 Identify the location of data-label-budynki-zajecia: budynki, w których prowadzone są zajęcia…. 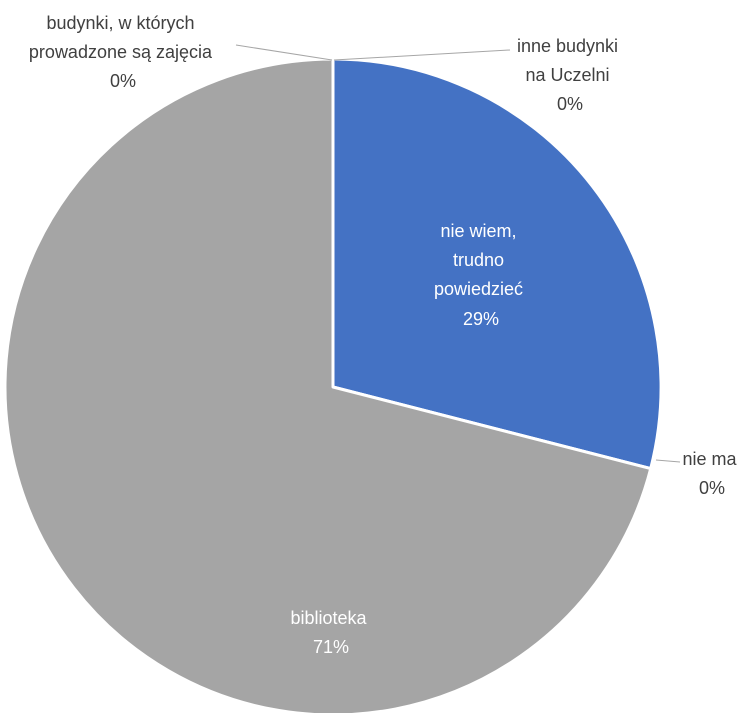
(123, 52).